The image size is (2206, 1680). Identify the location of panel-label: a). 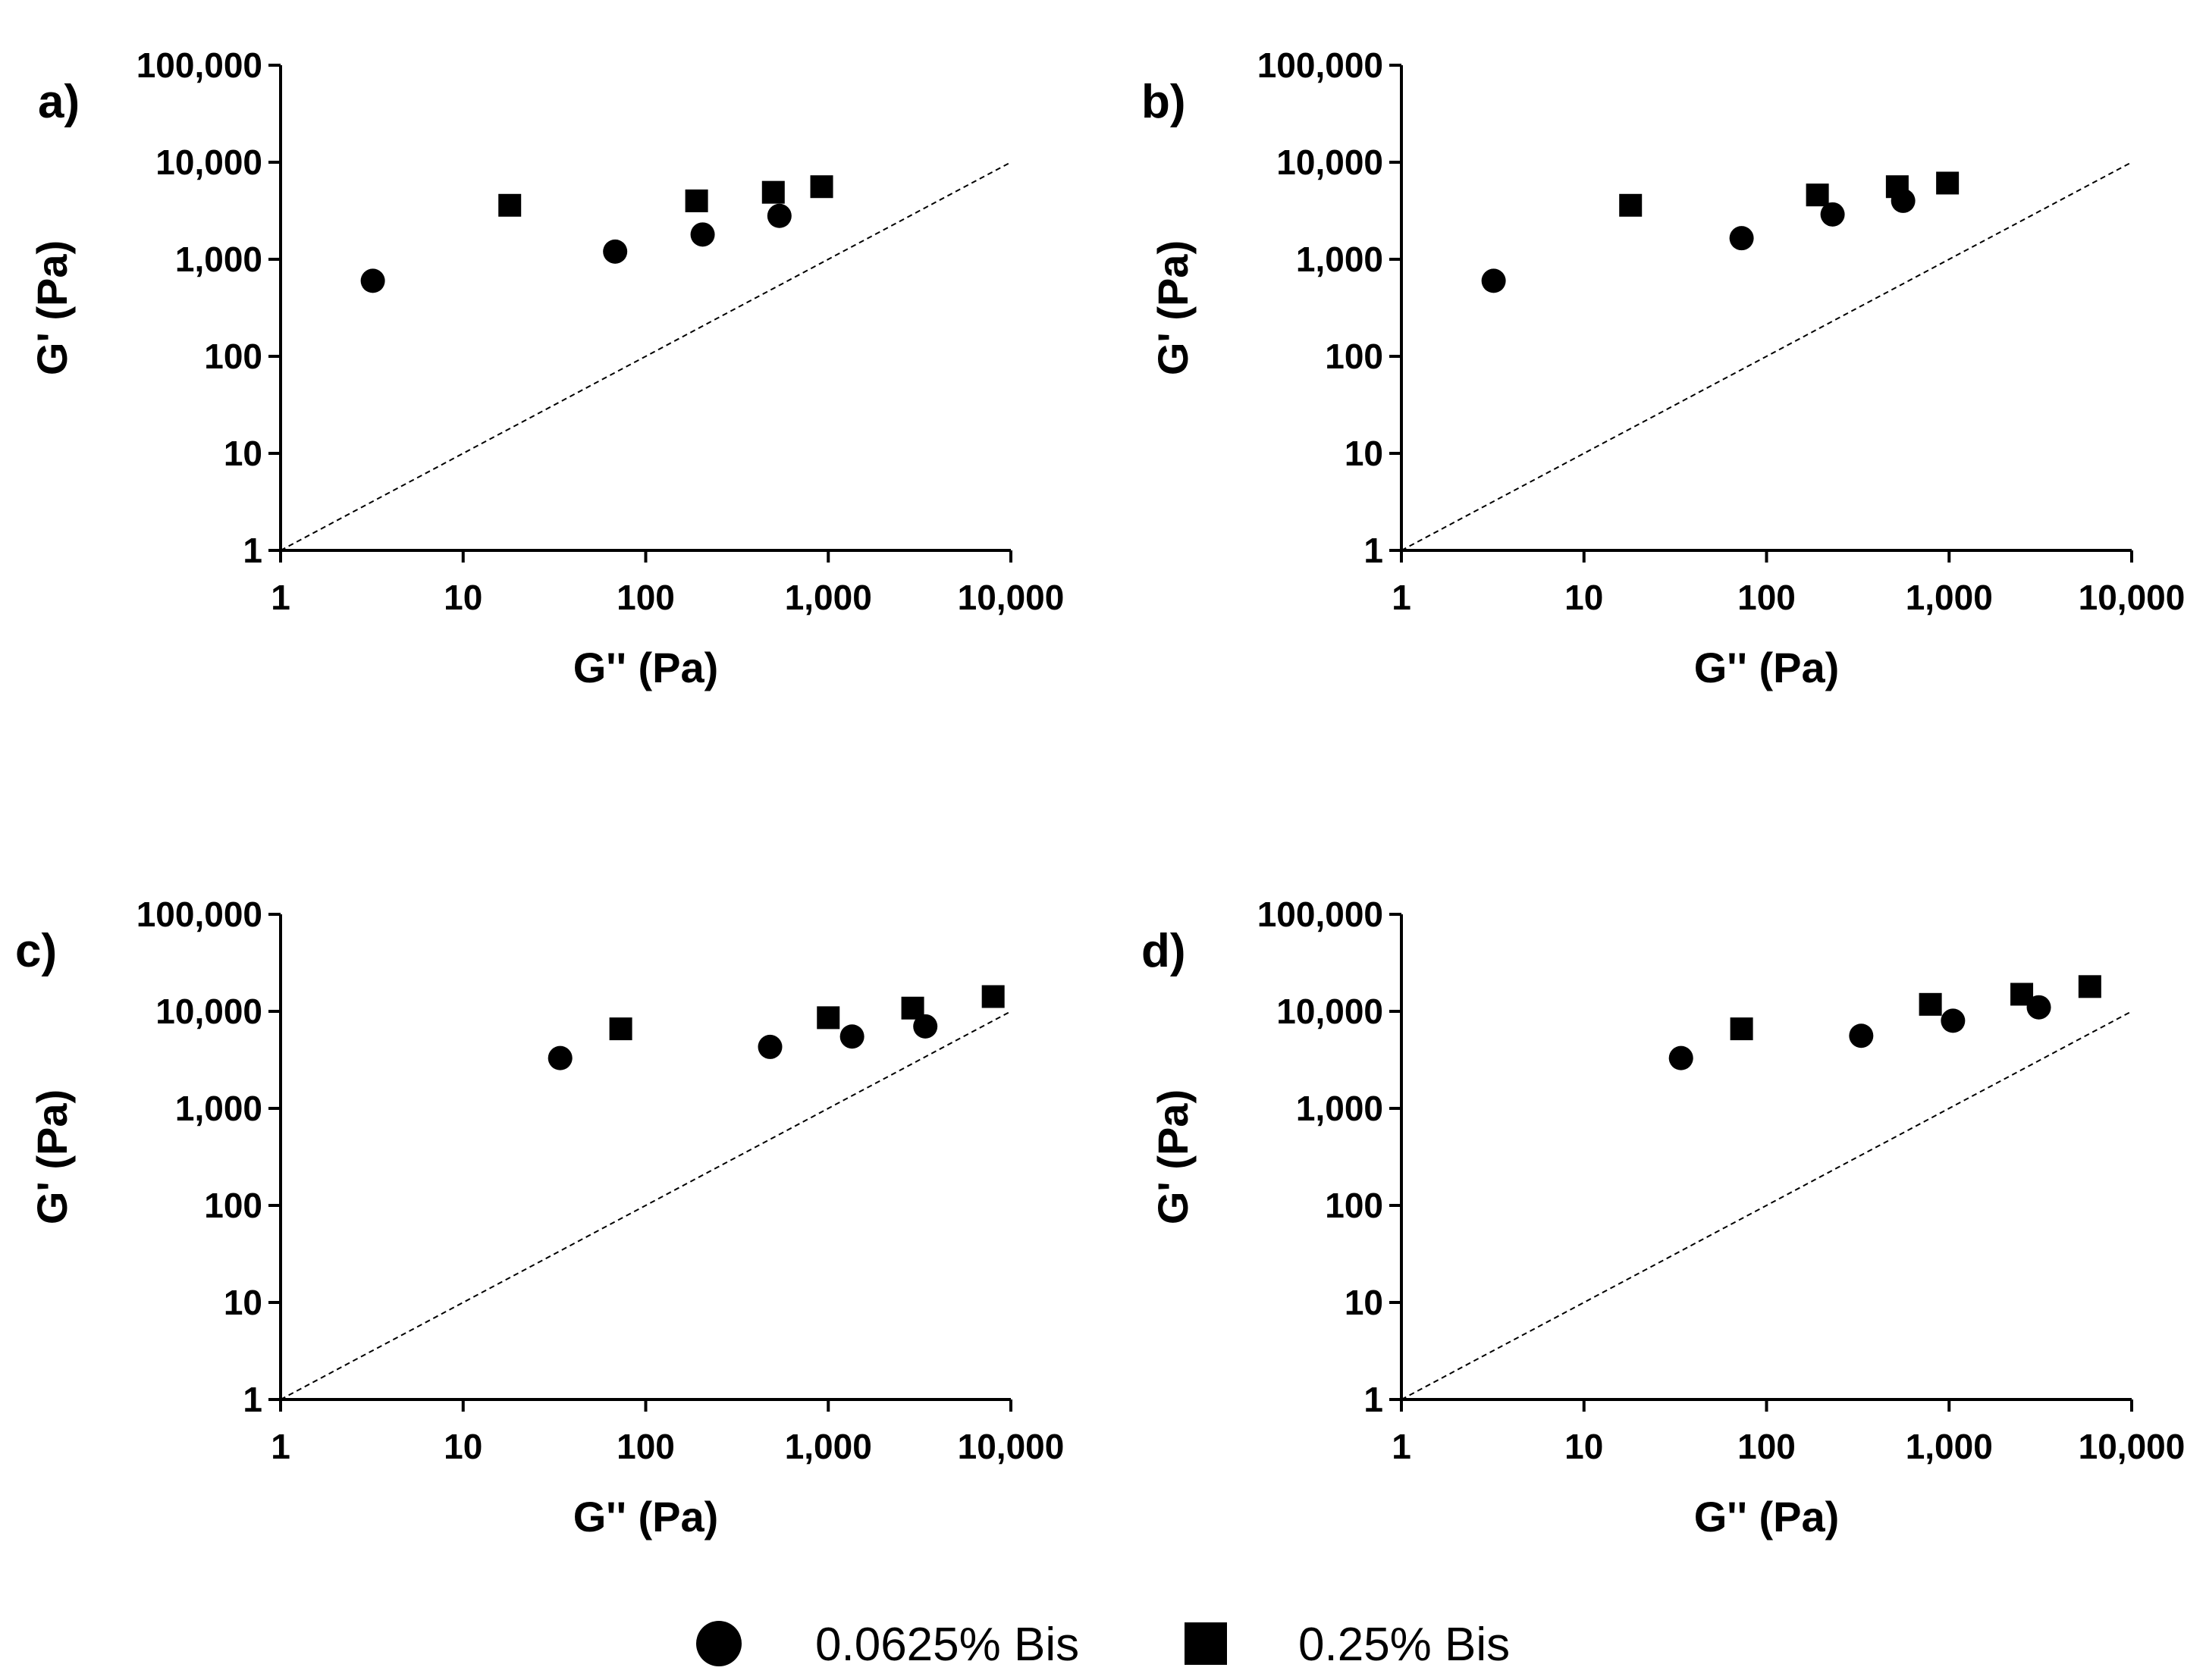
(59, 102).